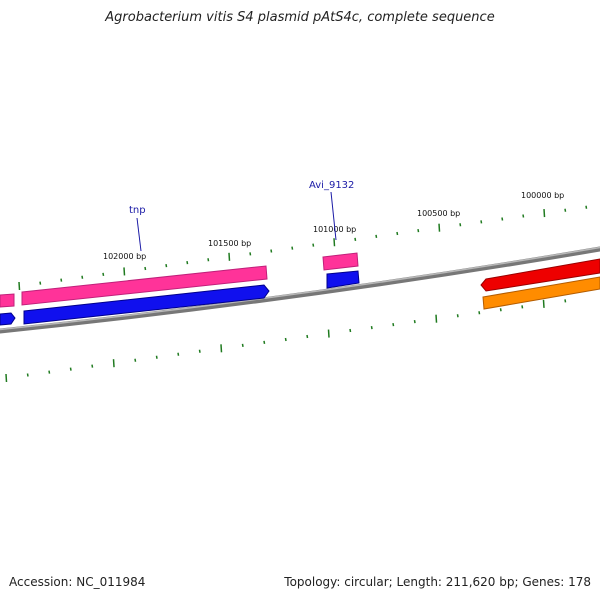 This screenshot has width=600, height=600. Describe the element at coordinates (333, 216) in the screenshot. I see `gene-label-avi-9132-line` at that location.